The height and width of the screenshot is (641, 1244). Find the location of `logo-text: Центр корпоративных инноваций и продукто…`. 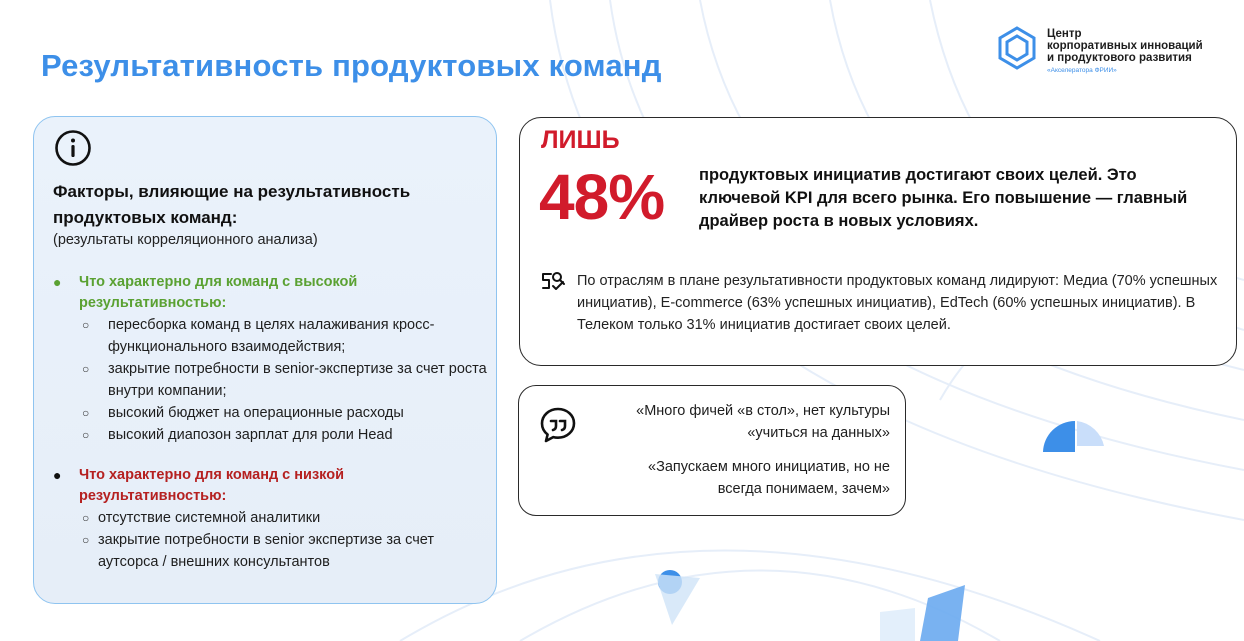

logo-text: Центр корпоративных инноваций и продукто… is located at coordinates (1125, 52).